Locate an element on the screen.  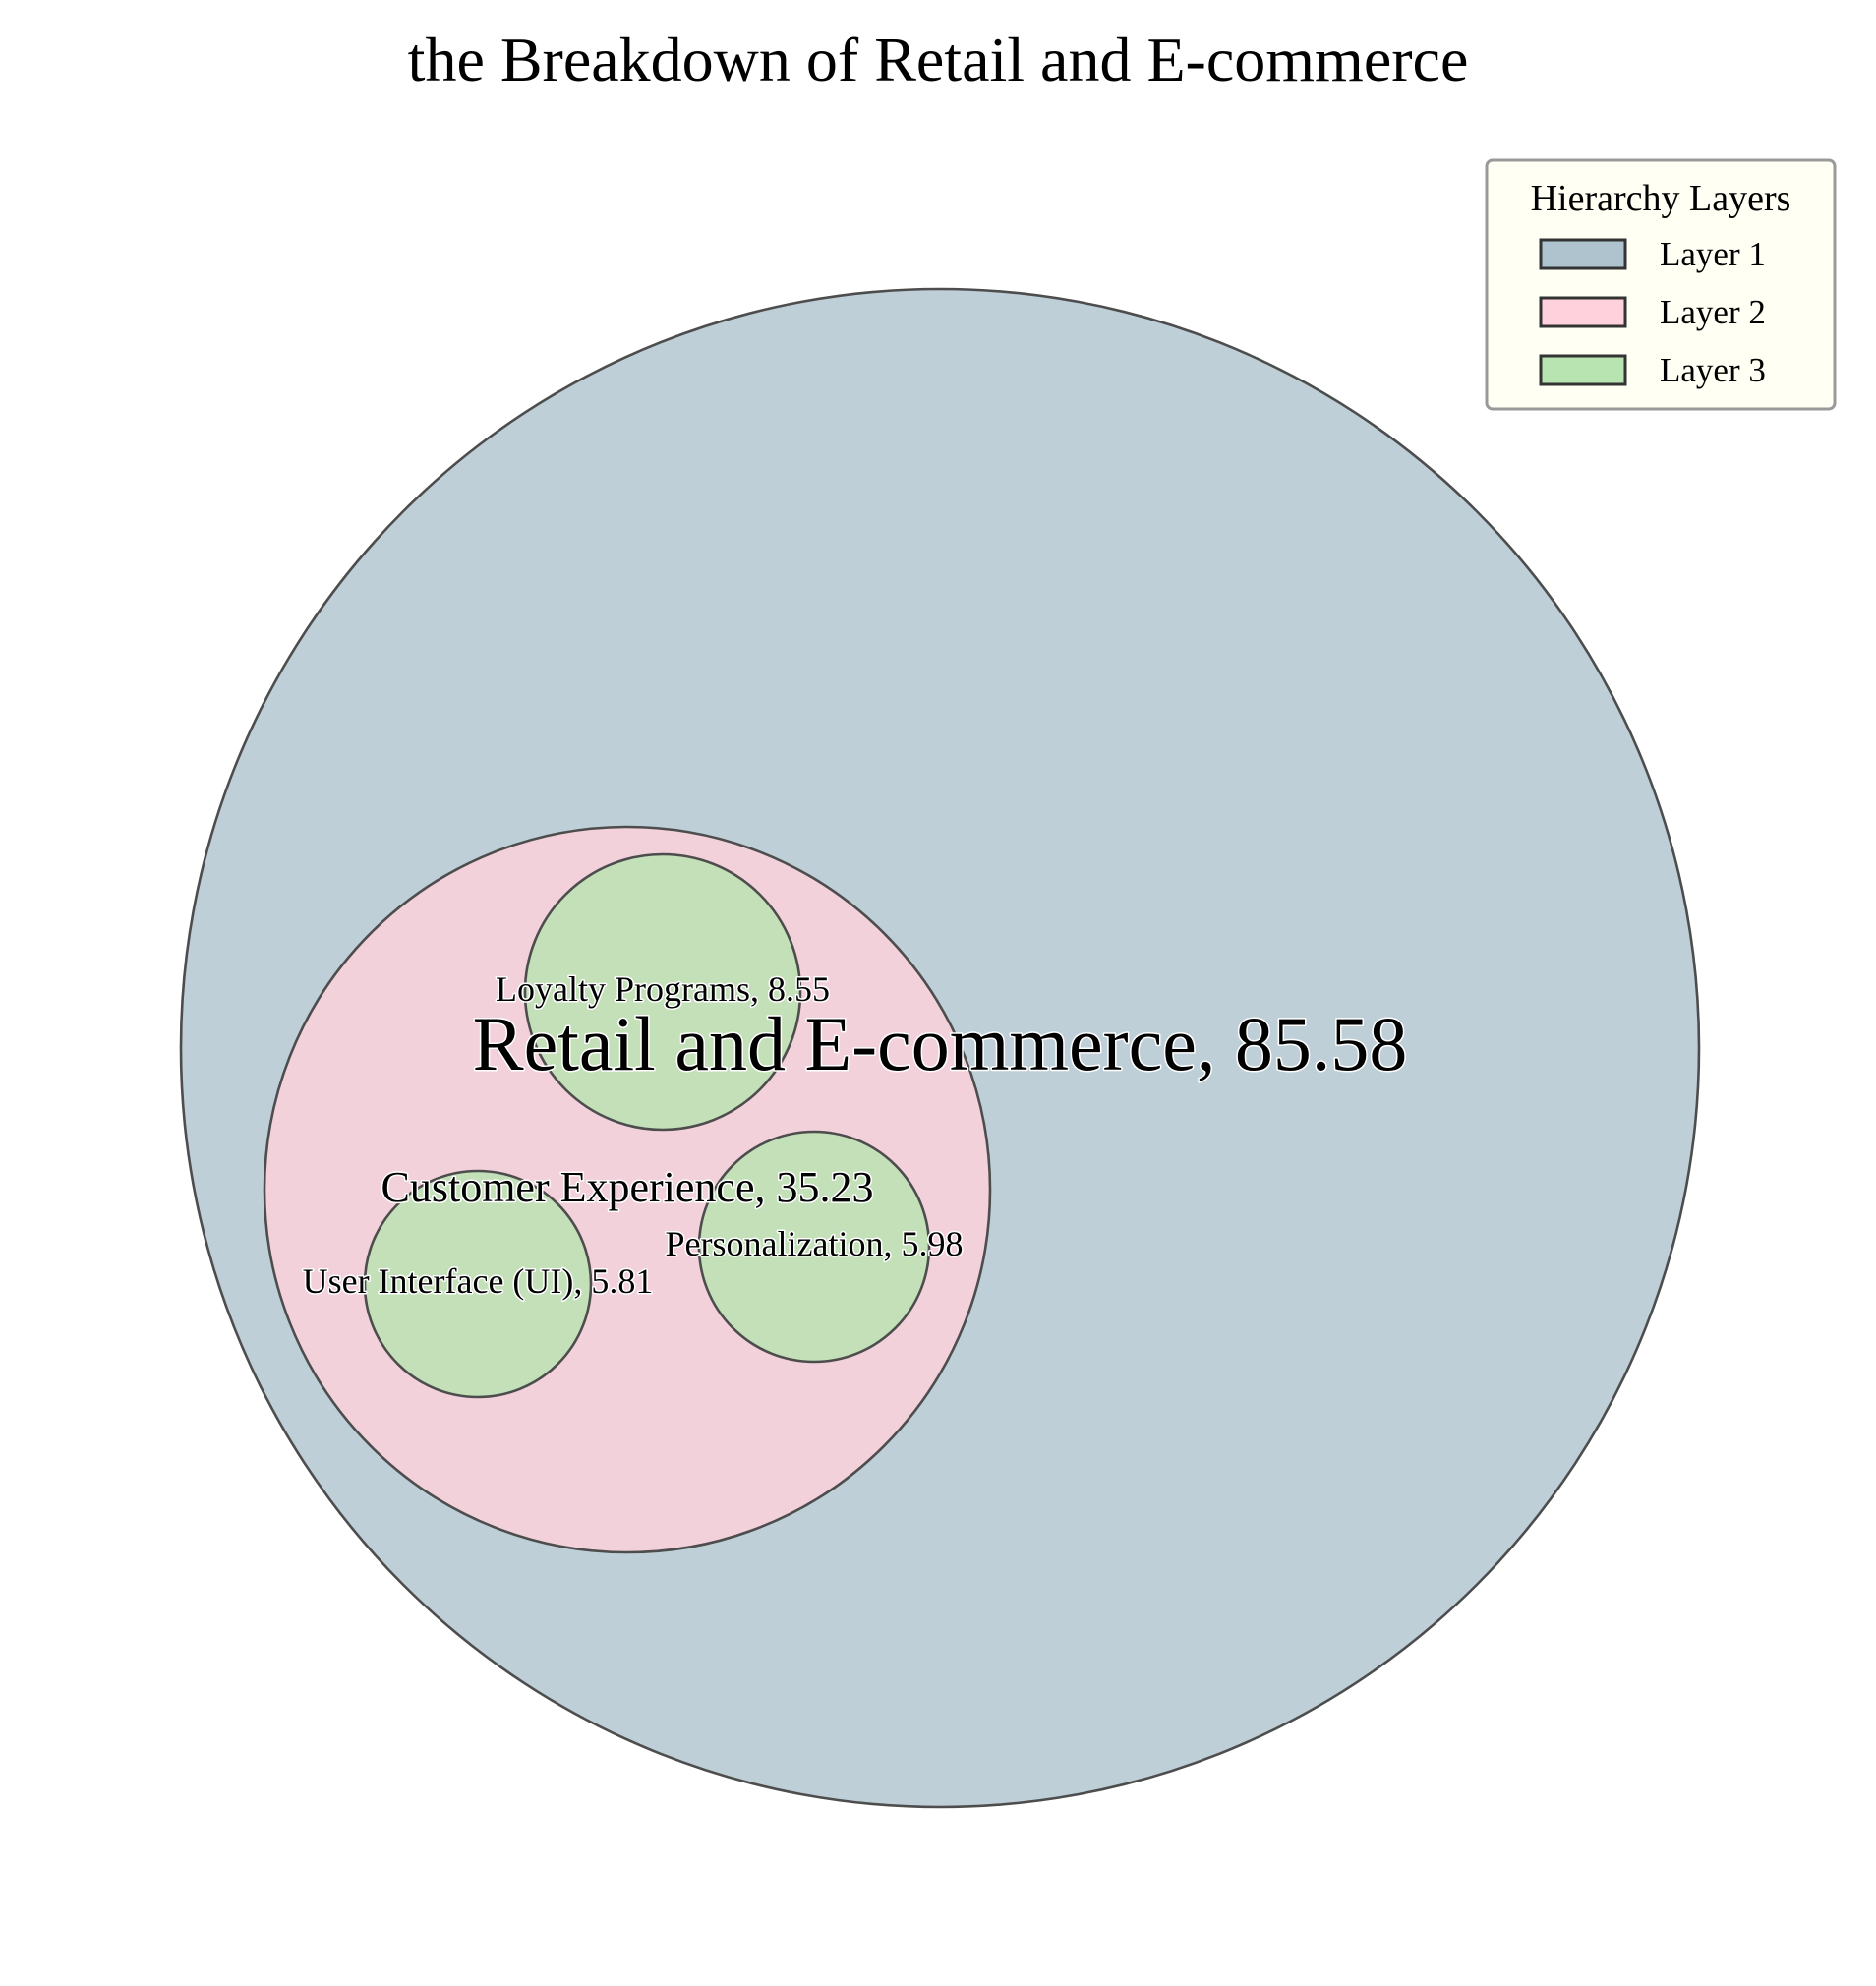
label-personalization: Personalization, 5.98 is located at coordinates (815, 1243).